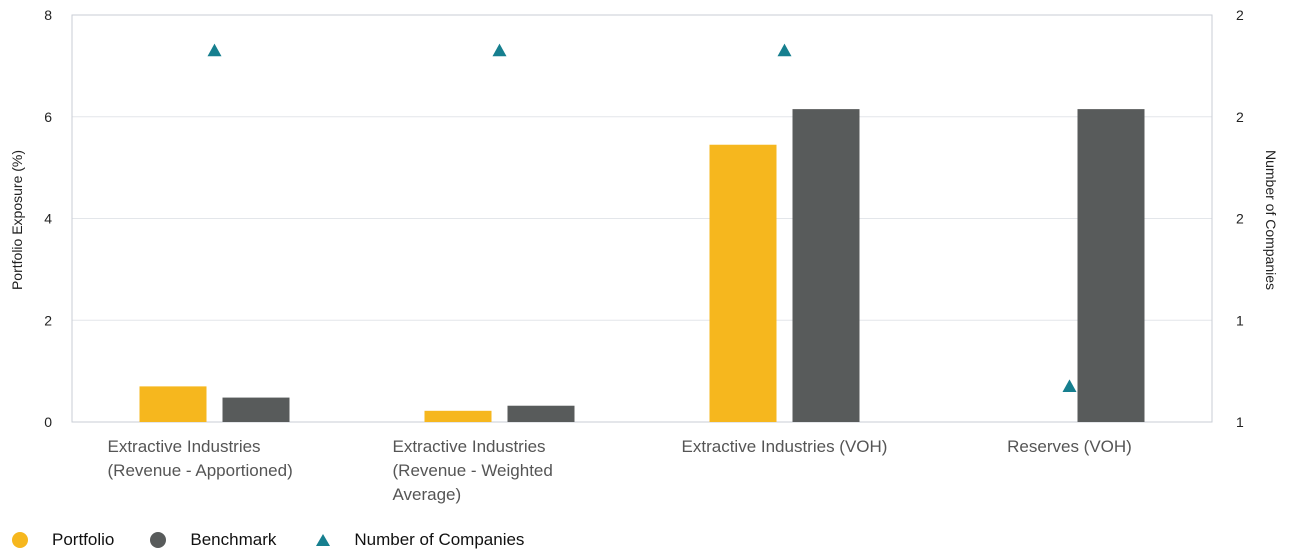  I want to click on legend-item-benchmark: Benchmark, so click(213, 540).